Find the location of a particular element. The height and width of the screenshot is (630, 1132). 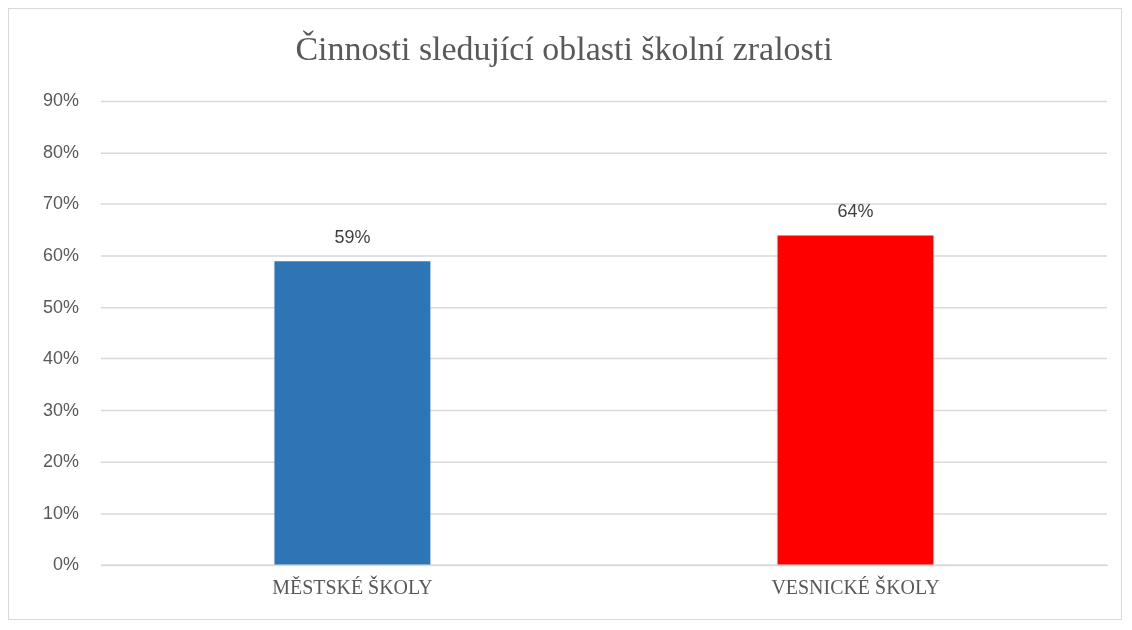

y-tick-label: 20% is located at coordinates (60, 461).